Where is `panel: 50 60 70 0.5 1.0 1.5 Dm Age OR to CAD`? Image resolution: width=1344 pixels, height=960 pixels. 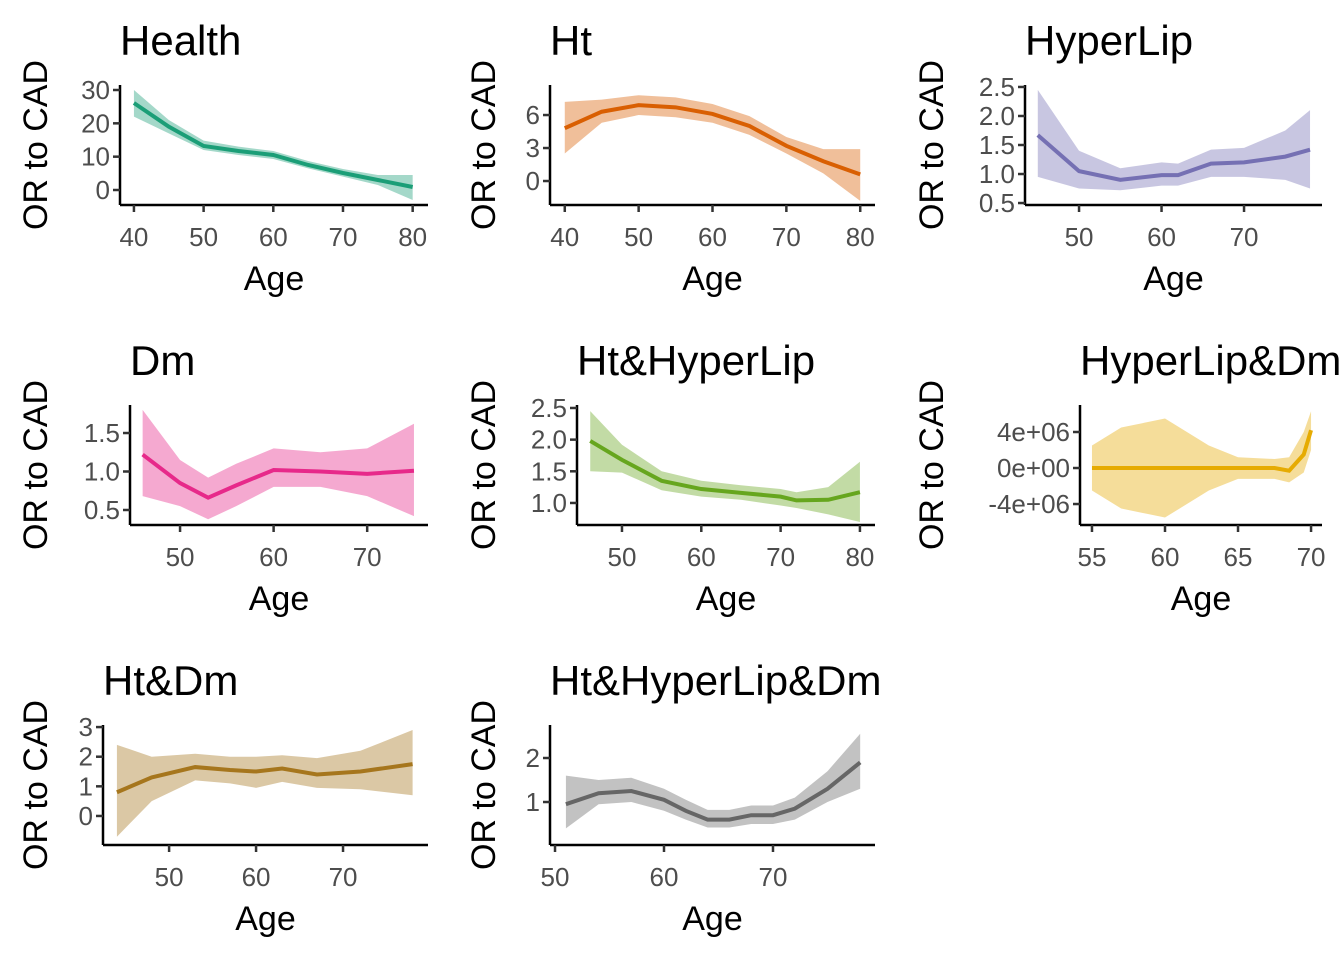 panel: 50 60 70 0.5 1.0 1.5 Dm Age OR to CAD is located at coordinates (222, 477).